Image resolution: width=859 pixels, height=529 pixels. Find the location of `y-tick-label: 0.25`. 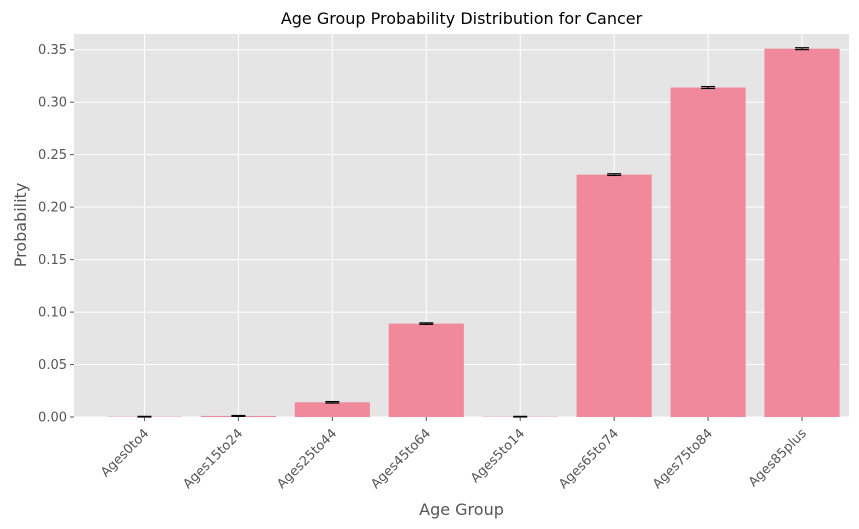

y-tick-label: 0.25 is located at coordinates (52, 155).